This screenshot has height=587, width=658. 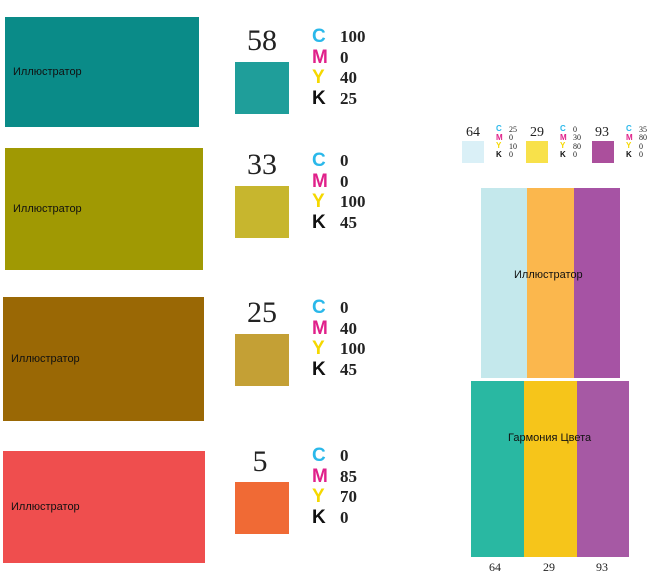 I want to click on stripe-teal, so click(x=497, y=469).